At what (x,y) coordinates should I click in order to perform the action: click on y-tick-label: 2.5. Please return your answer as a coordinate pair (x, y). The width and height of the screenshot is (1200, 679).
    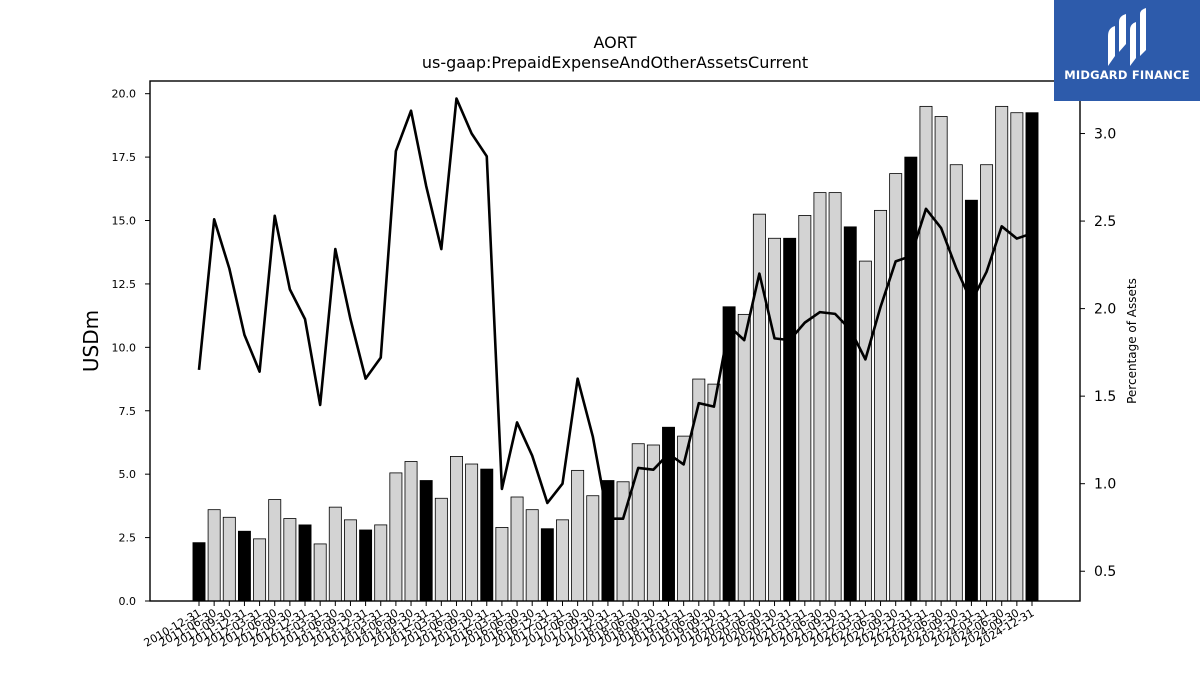
    Looking at the image, I should click on (128, 538).